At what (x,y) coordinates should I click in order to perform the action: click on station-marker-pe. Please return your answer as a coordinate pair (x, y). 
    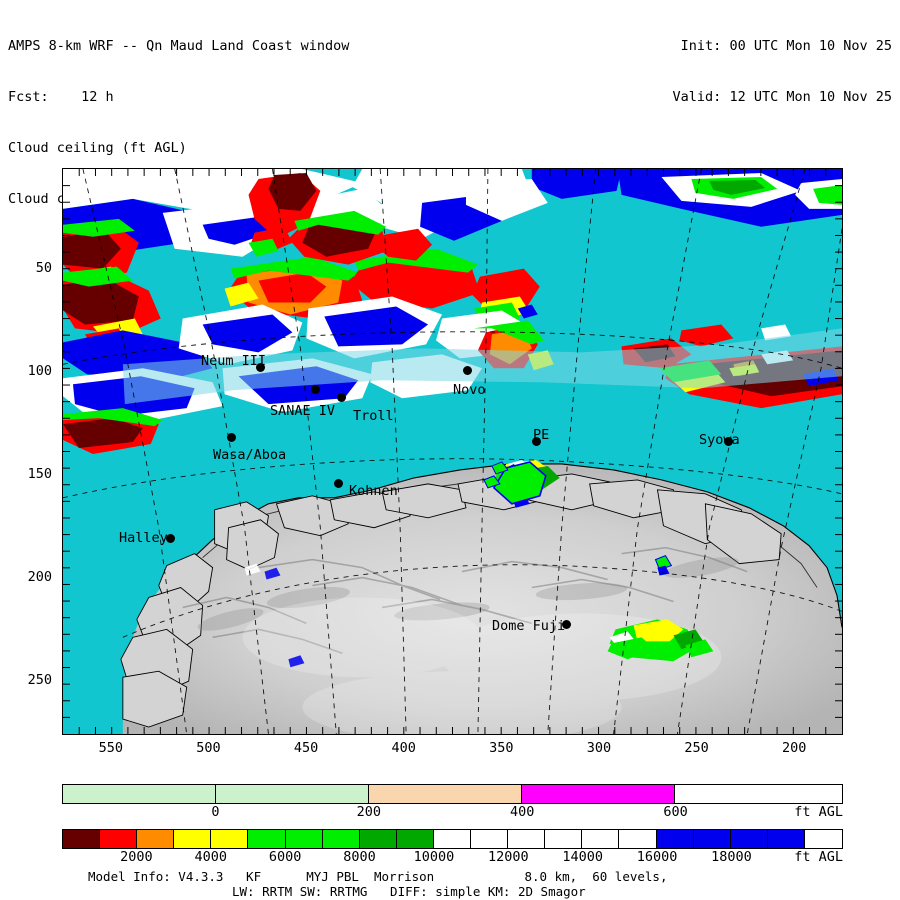
    Looking at the image, I should click on (536, 441).